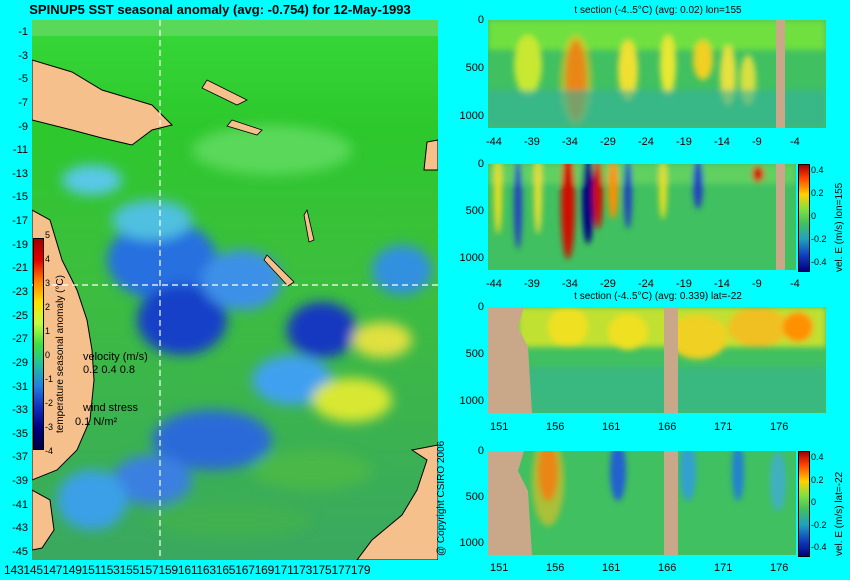 This screenshot has height=580, width=850. What do you see at coordinates (23, 79) in the screenshot?
I see `map-lat-tick: -5` at bounding box center [23, 79].